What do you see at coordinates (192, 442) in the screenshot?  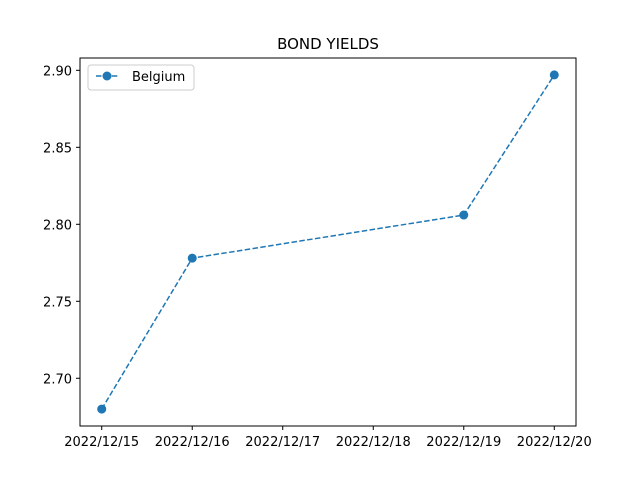 I see `x-tick-label: 2022/12/16` at bounding box center [192, 442].